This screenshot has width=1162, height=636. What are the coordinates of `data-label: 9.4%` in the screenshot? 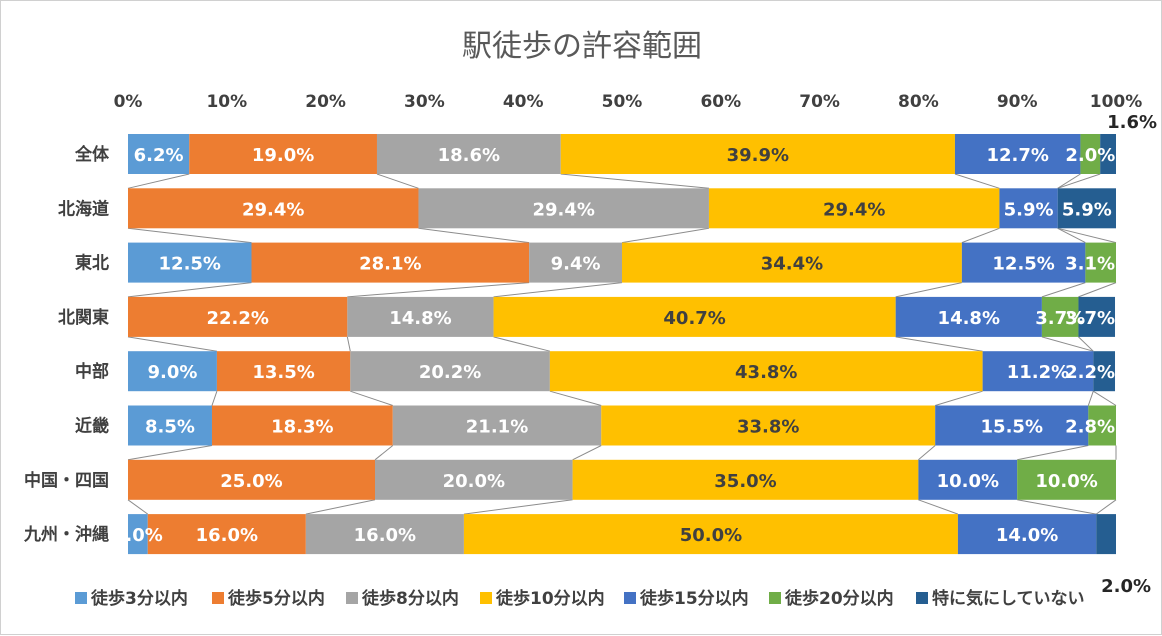 It's located at (576, 264).